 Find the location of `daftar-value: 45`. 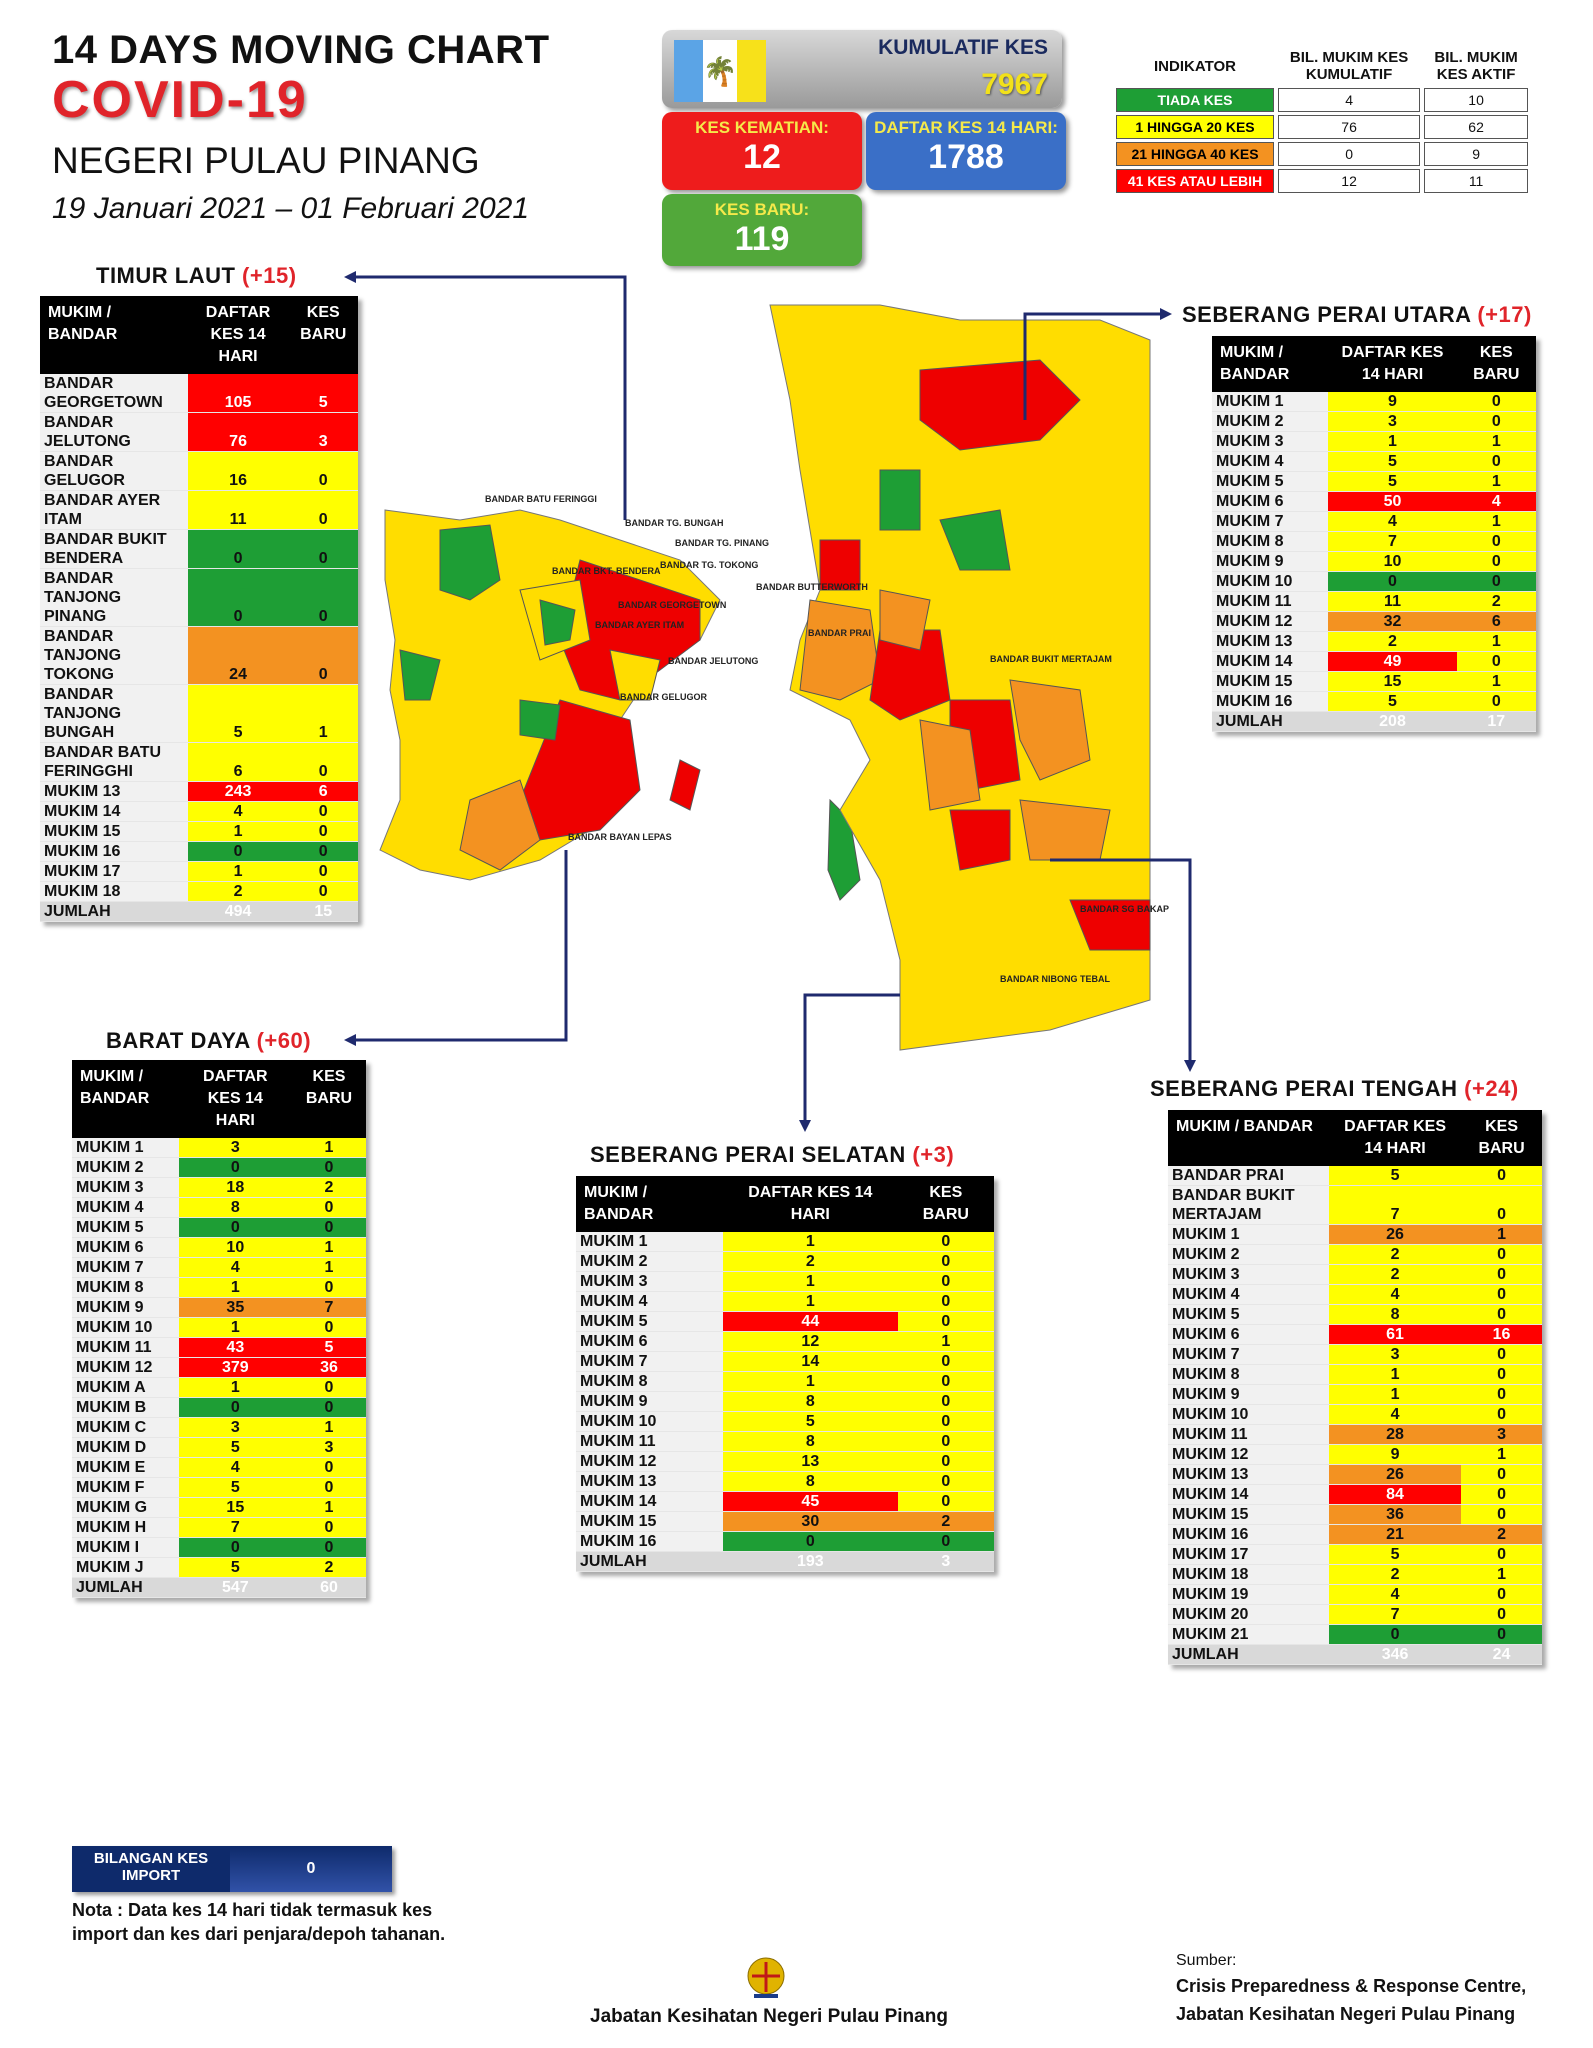

daftar-value: 45 is located at coordinates (810, 1501).